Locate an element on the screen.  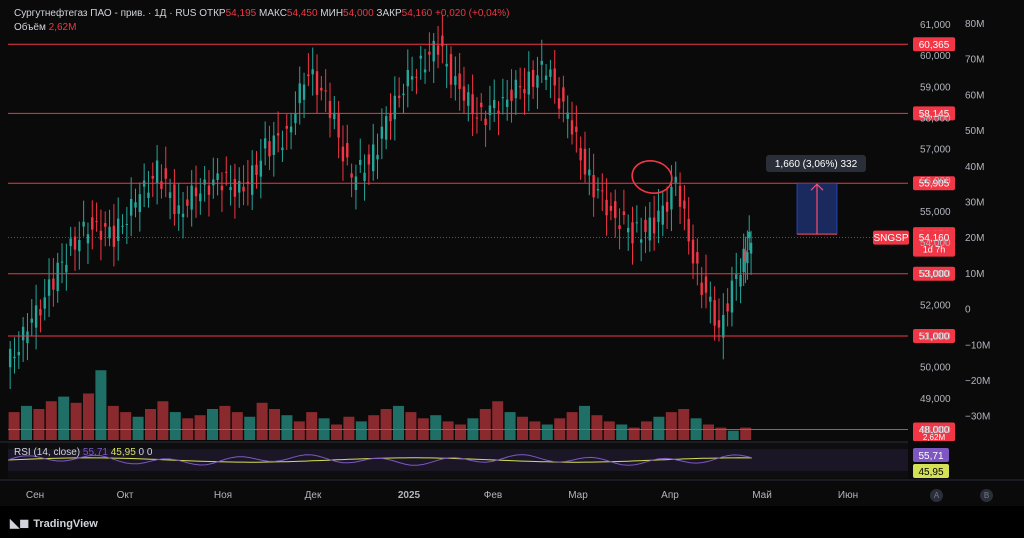
nav-button-a: A is located at coordinates (936, 495).